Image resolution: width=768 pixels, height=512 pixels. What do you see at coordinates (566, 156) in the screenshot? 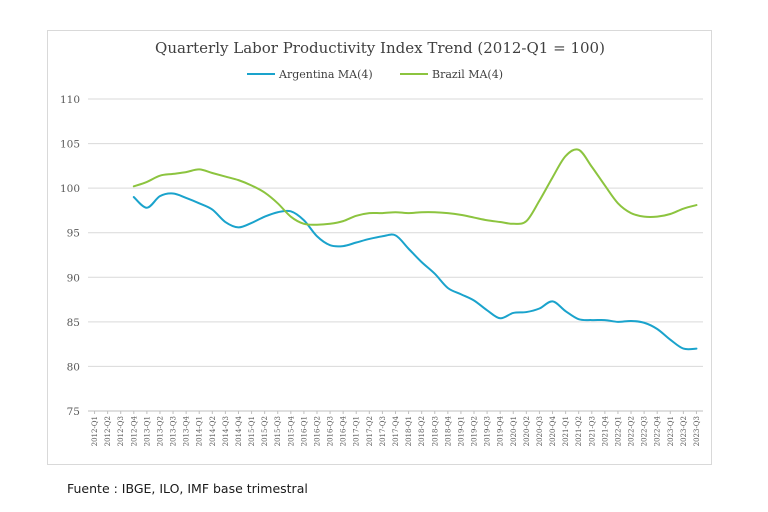
I see `data-point-brazil: 103.6` at bounding box center [566, 156].